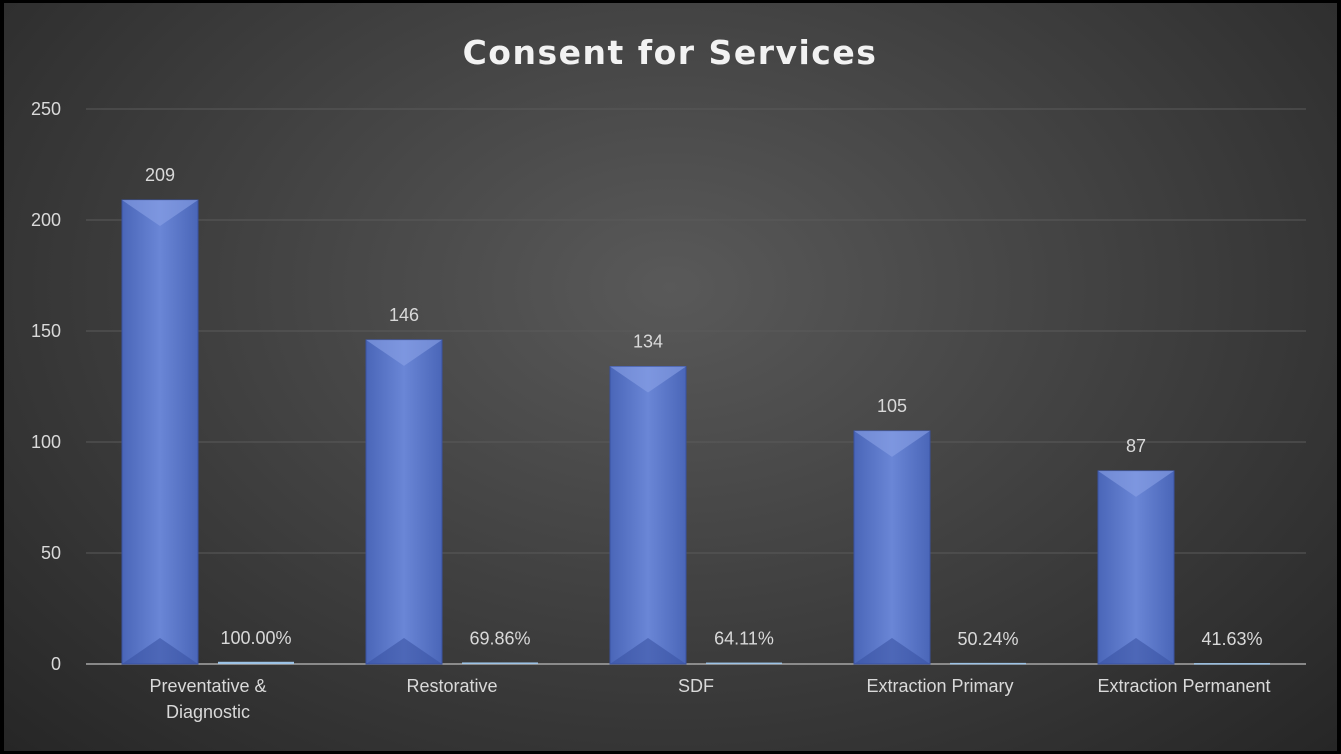 The height and width of the screenshot is (754, 1341). Describe the element at coordinates (696, 686) in the screenshot. I see `x-category-label: SDF` at that location.